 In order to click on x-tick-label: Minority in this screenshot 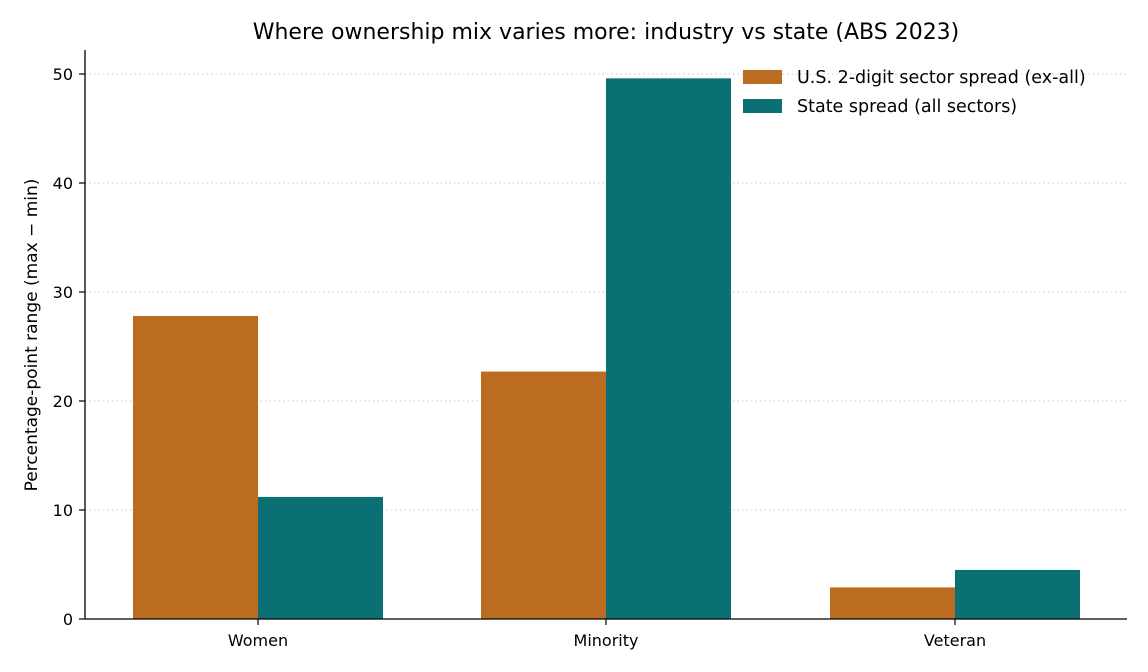, I will do `click(606, 640)`.